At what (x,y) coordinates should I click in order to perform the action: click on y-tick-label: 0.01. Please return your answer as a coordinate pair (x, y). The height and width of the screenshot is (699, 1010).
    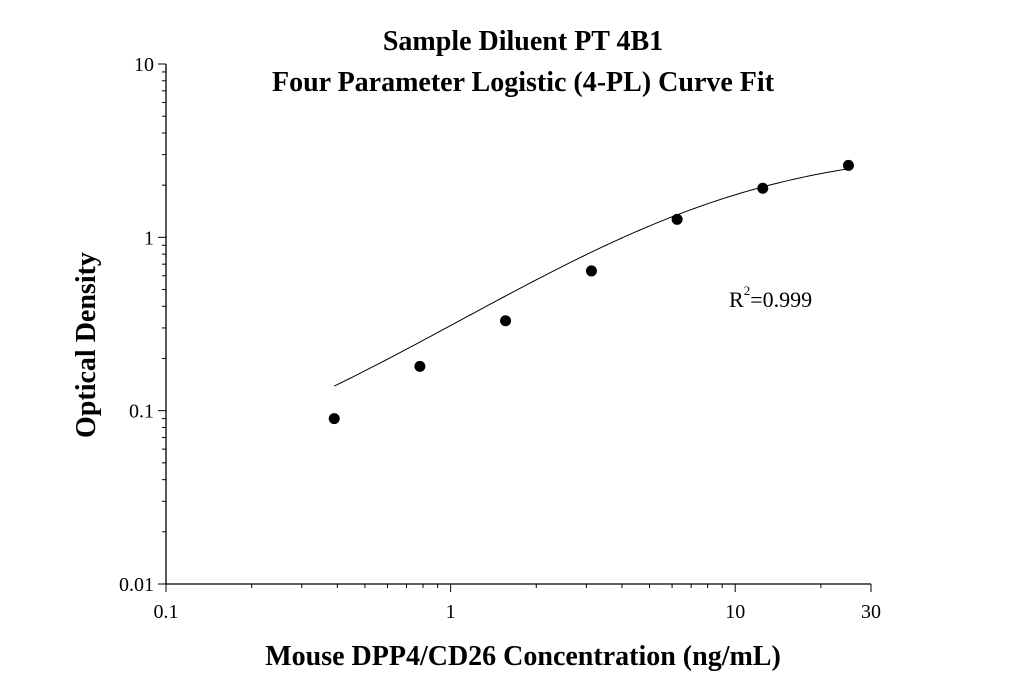
    Looking at the image, I should click on (136, 585).